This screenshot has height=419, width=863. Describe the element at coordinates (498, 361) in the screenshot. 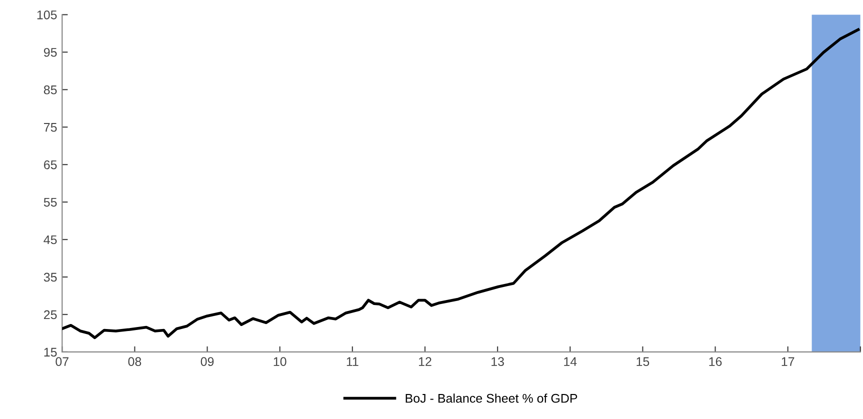

I see `x-tick-label: 13` at that location.